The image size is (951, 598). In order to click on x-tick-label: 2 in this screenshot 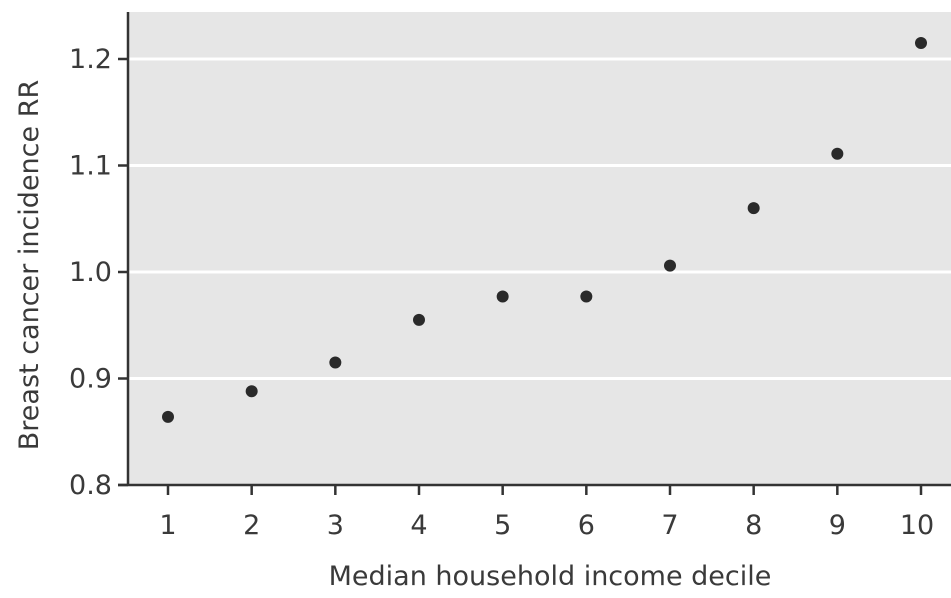, I will do `click(251, 525)`.